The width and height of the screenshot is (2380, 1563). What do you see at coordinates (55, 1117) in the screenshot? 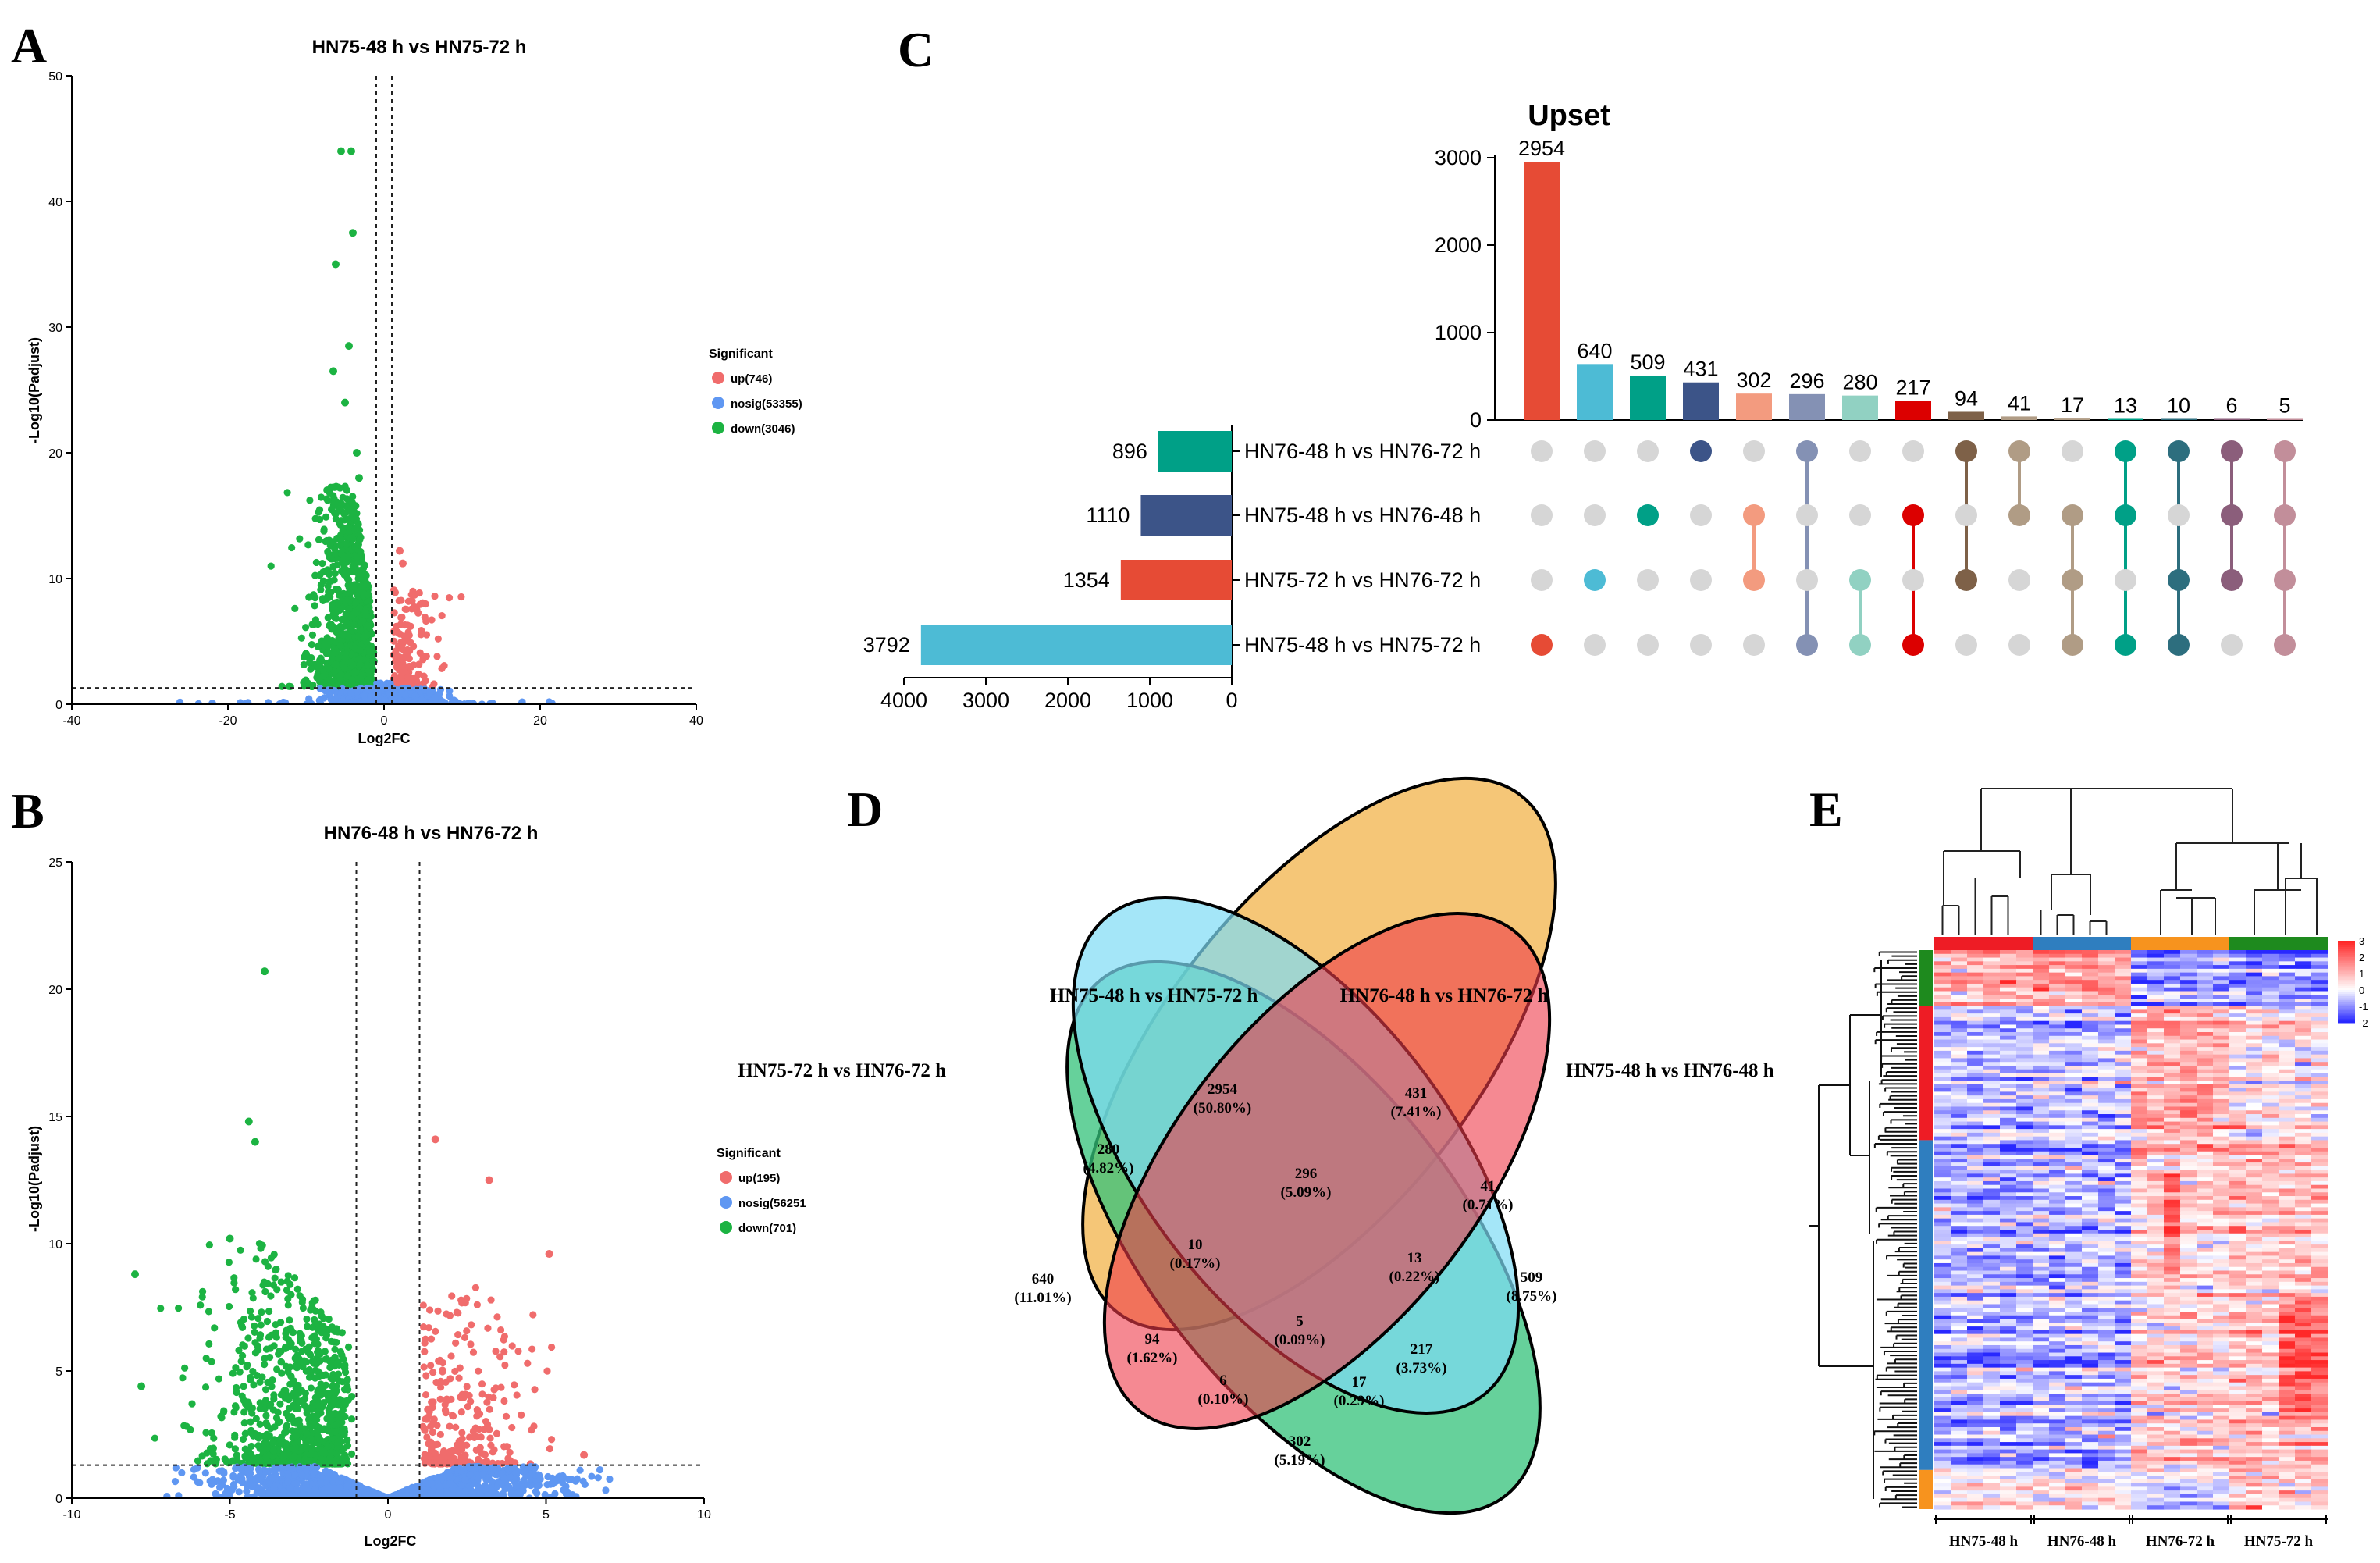
I see `y-tick-label: 15` at bounding box center [55, 1117].